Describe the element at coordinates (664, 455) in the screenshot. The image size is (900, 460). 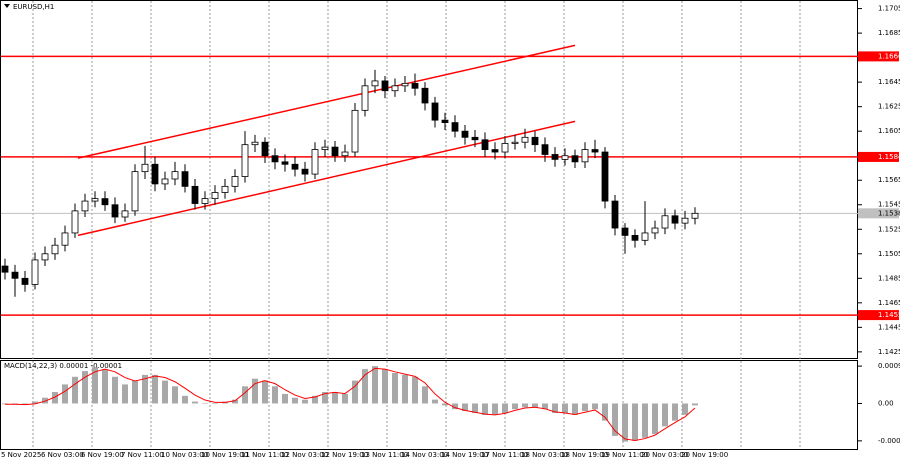
I see `x-tick-label: 20 Nov 03:00` at that location.